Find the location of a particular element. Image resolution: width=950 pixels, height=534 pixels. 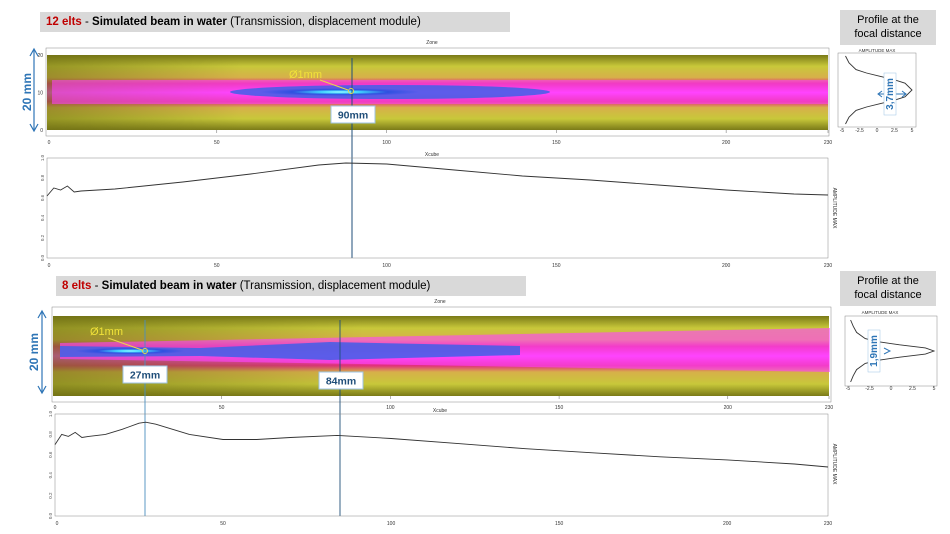

bottom-focus-label-2: 84mm is located at coordinates (341, 382).